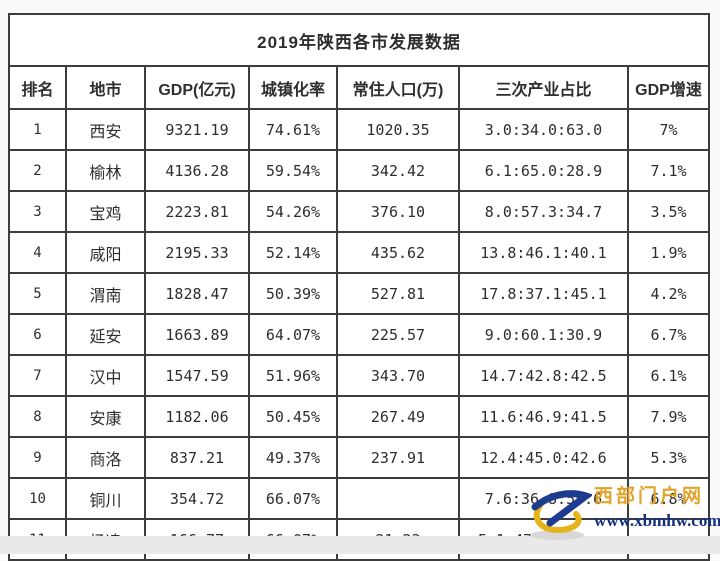 The image size is (720, 561). What do you see at coordinates (37, 129) in the screenshot?
I see `cell-rank: 1` at bounding box center [37, 129].